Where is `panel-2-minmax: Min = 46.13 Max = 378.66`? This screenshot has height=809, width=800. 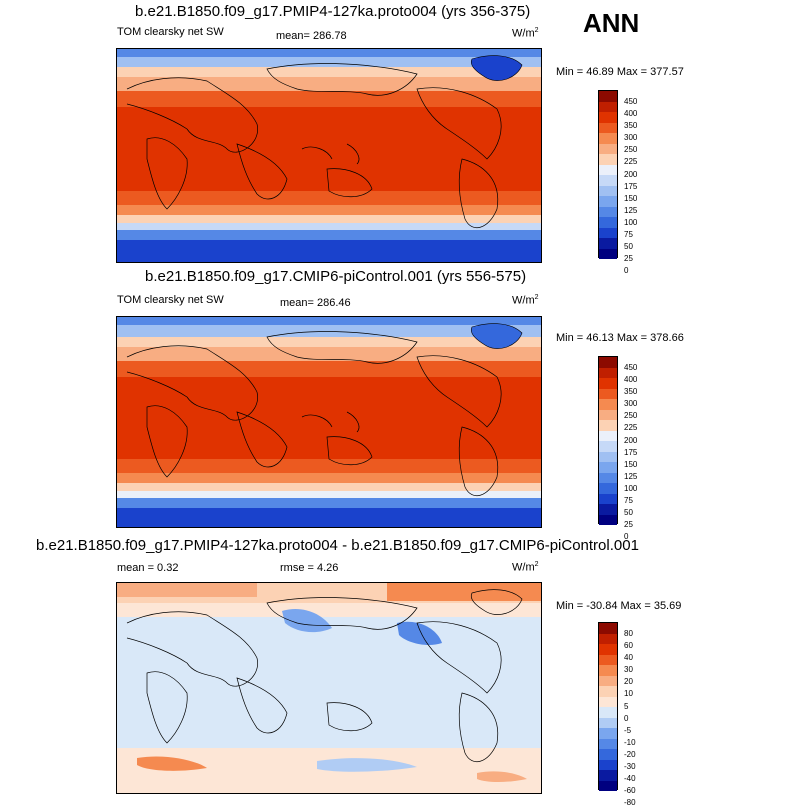
panel-2-minmax: Min = 46.13 Max = 378.66 is located at coordinates (620, 338).